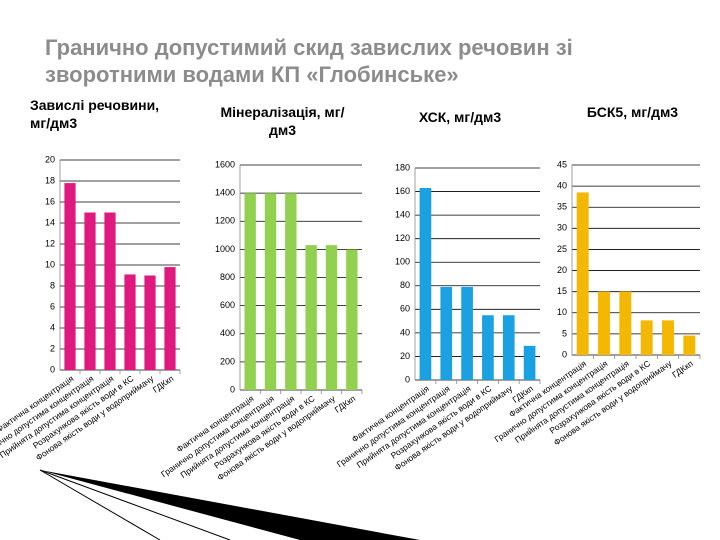 The width and height of the screenshot is (720, 540). I want to click on y-tick-label: 35, so click(562, 207).